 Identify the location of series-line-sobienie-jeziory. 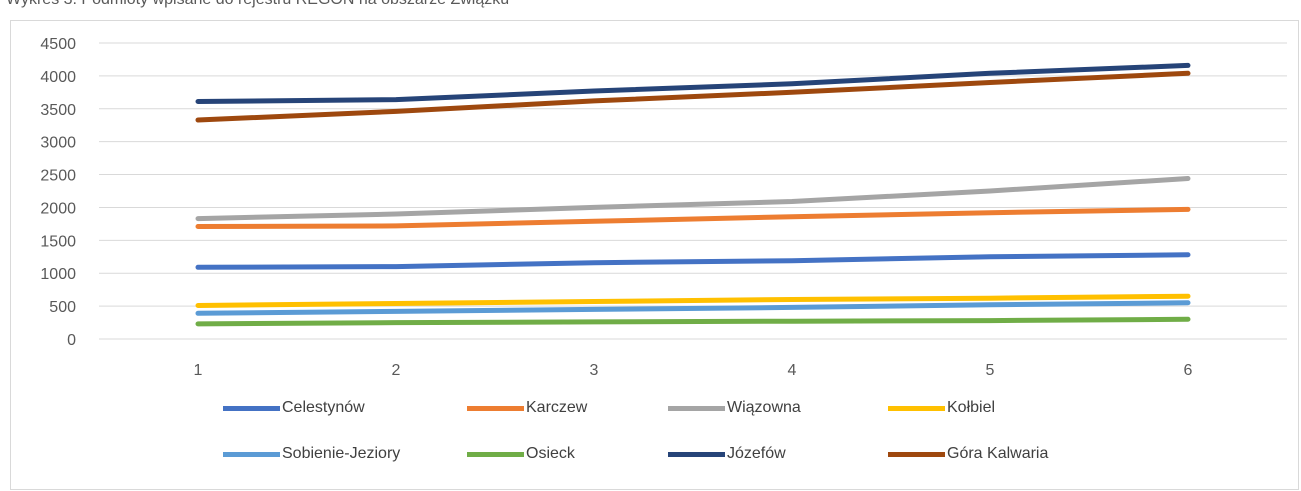
(693, 308).